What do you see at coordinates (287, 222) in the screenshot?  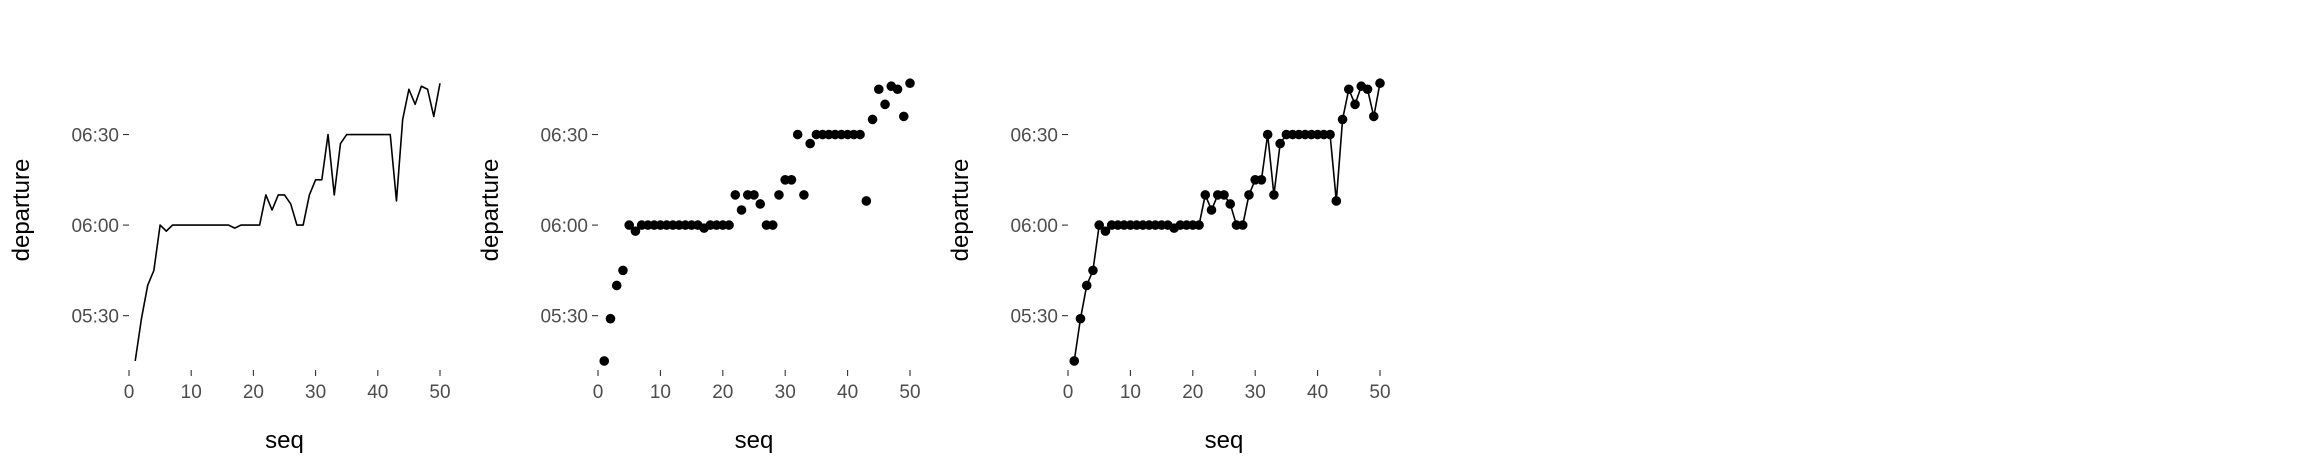 I see `series-line` at bounding box center [287, 222].